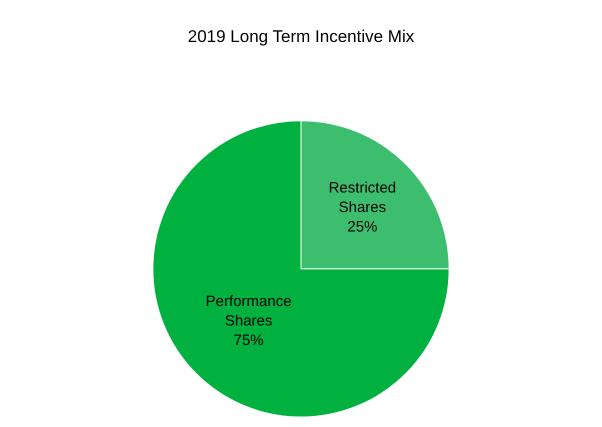  I want to click on slice-label: Performance Shares, so click(249, 311).